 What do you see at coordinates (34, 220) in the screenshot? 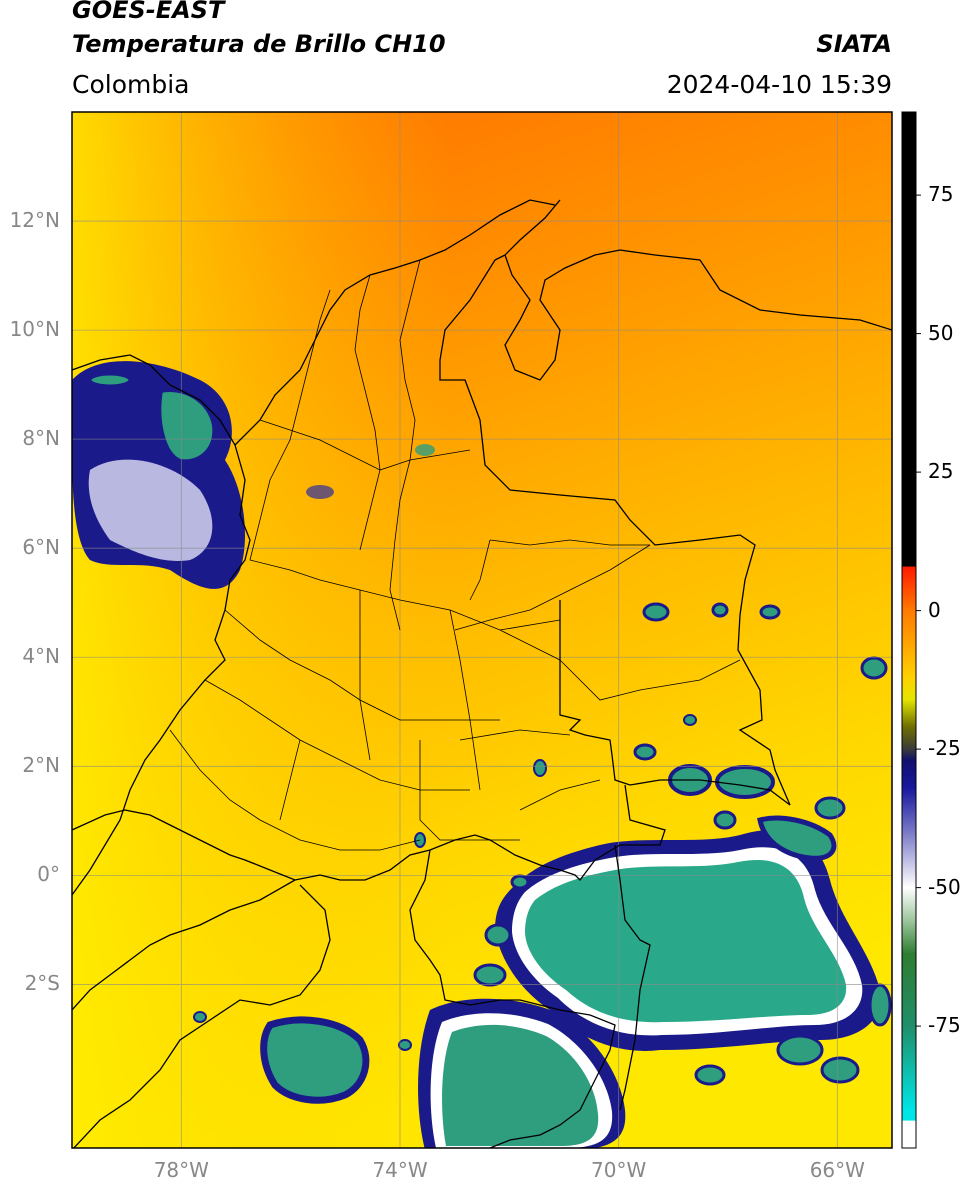
I see `latitude-label: 12°N` at bounding box center [34, 220].